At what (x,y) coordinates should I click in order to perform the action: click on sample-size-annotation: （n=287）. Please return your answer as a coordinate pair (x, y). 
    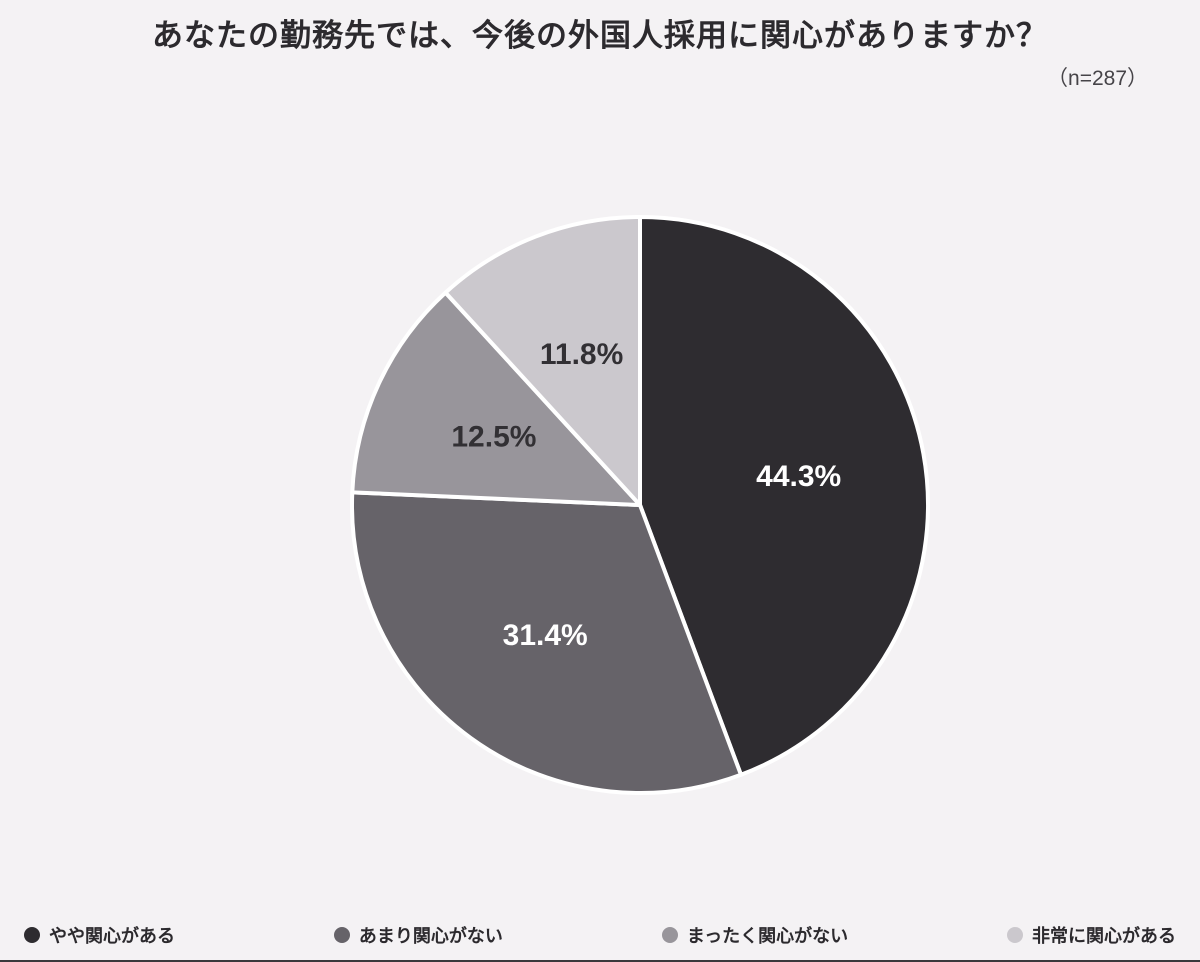
    Looking at the image, I should click on (1097, 78).